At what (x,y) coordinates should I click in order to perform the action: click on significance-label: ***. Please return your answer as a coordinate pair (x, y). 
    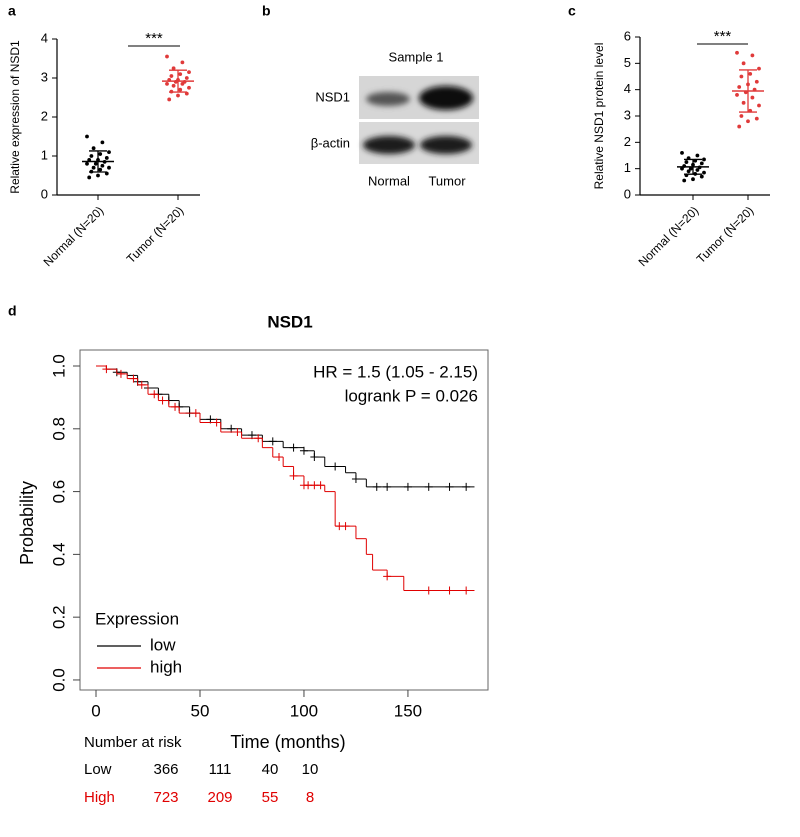
    Looking at the image, I should click on (723, 36).